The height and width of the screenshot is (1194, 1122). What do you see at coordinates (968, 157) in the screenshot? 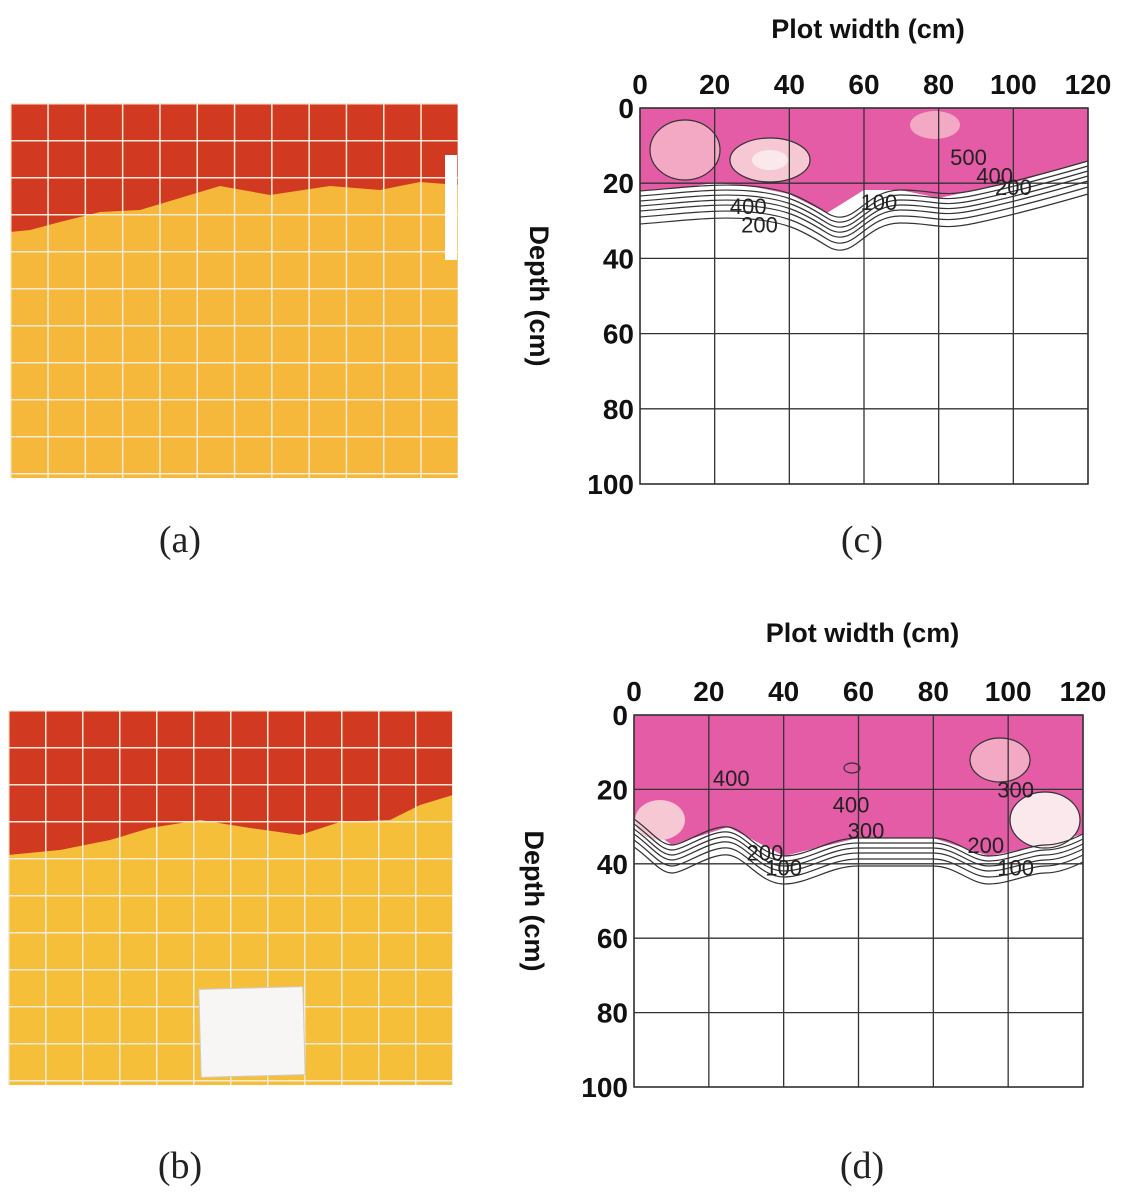
I see `contour-label: 500` at bounding box center [968, 157].